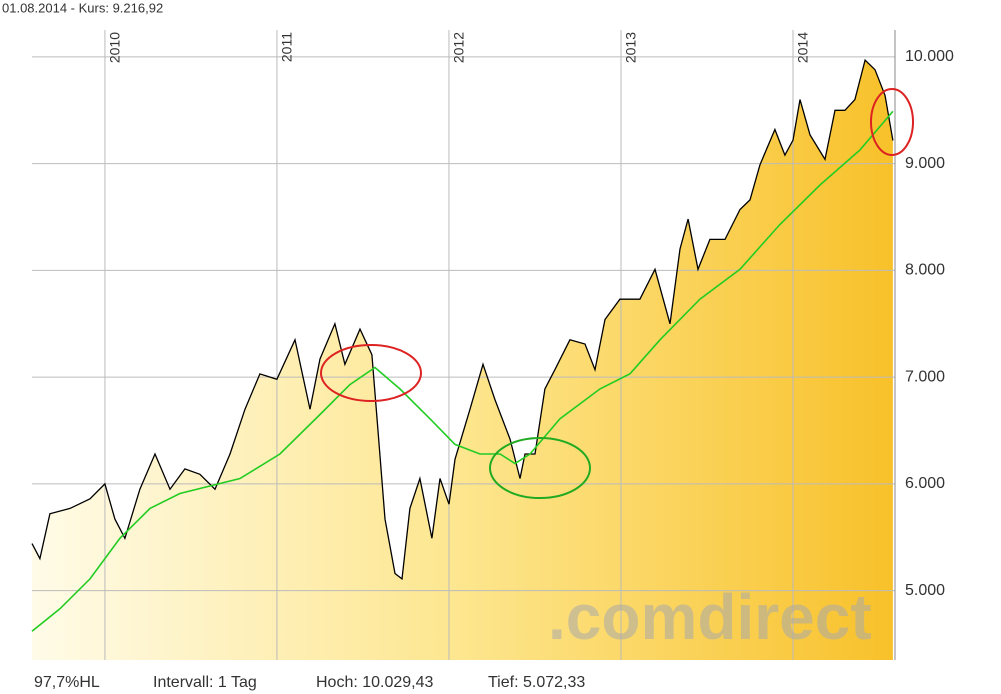 This screenshot has height=694, width=1001. Describe the element at coordinates (925, 590) in the screenshot. I see `y-tick-label: 5.000` at that location.